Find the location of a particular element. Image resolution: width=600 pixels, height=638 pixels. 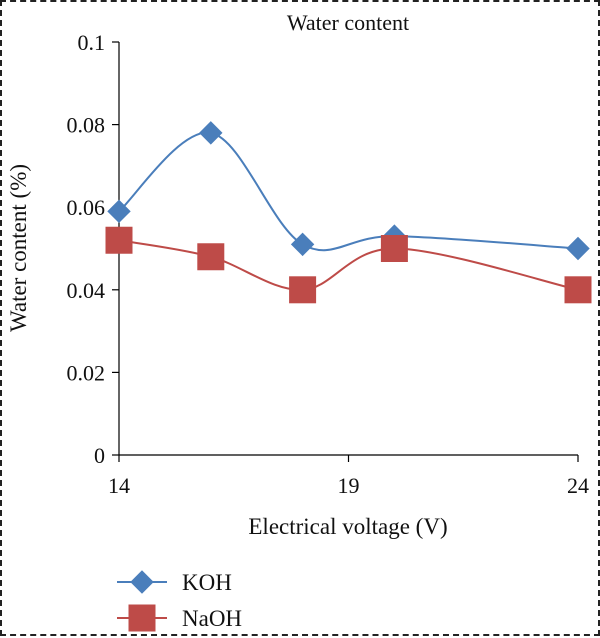

x-tick-label: 24 is located at coordinates (578, 485).